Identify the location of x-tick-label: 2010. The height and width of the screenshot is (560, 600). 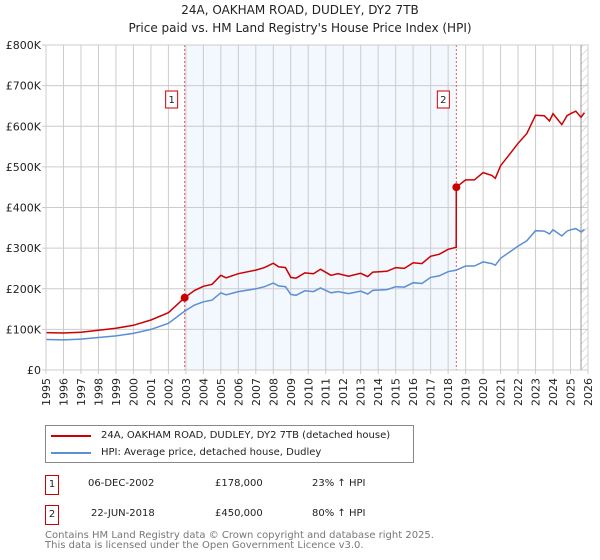
(308, 392).